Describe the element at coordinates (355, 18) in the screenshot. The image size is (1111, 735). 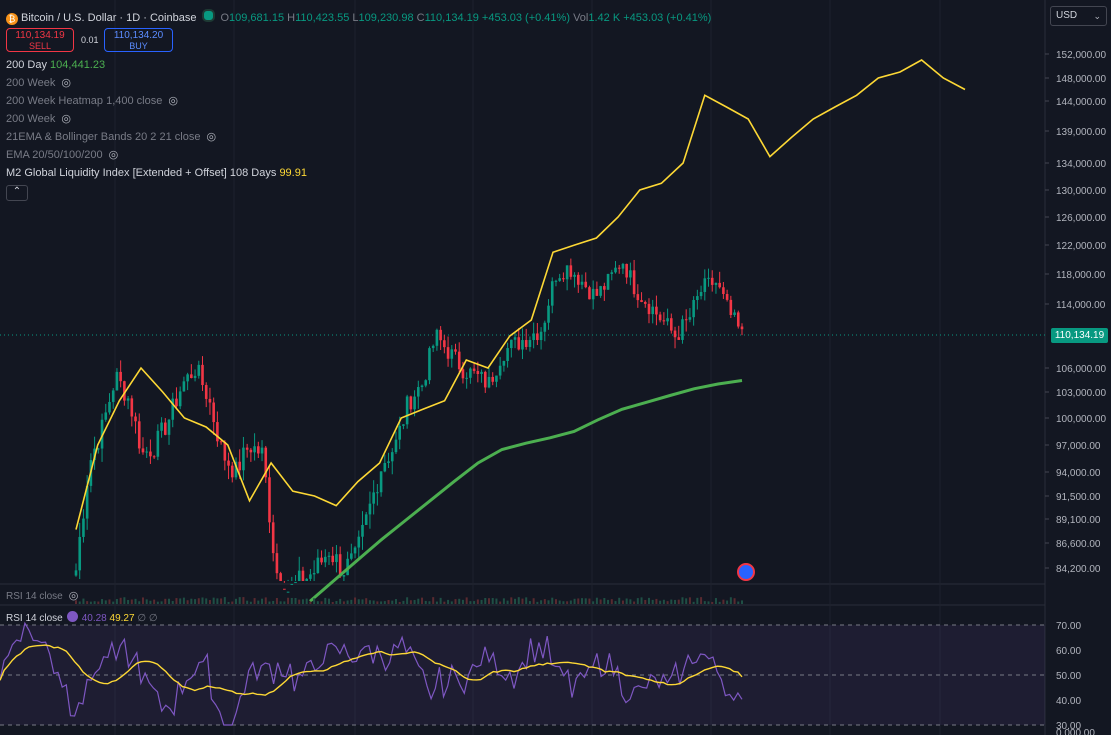
I see `low-label: L` at that location.